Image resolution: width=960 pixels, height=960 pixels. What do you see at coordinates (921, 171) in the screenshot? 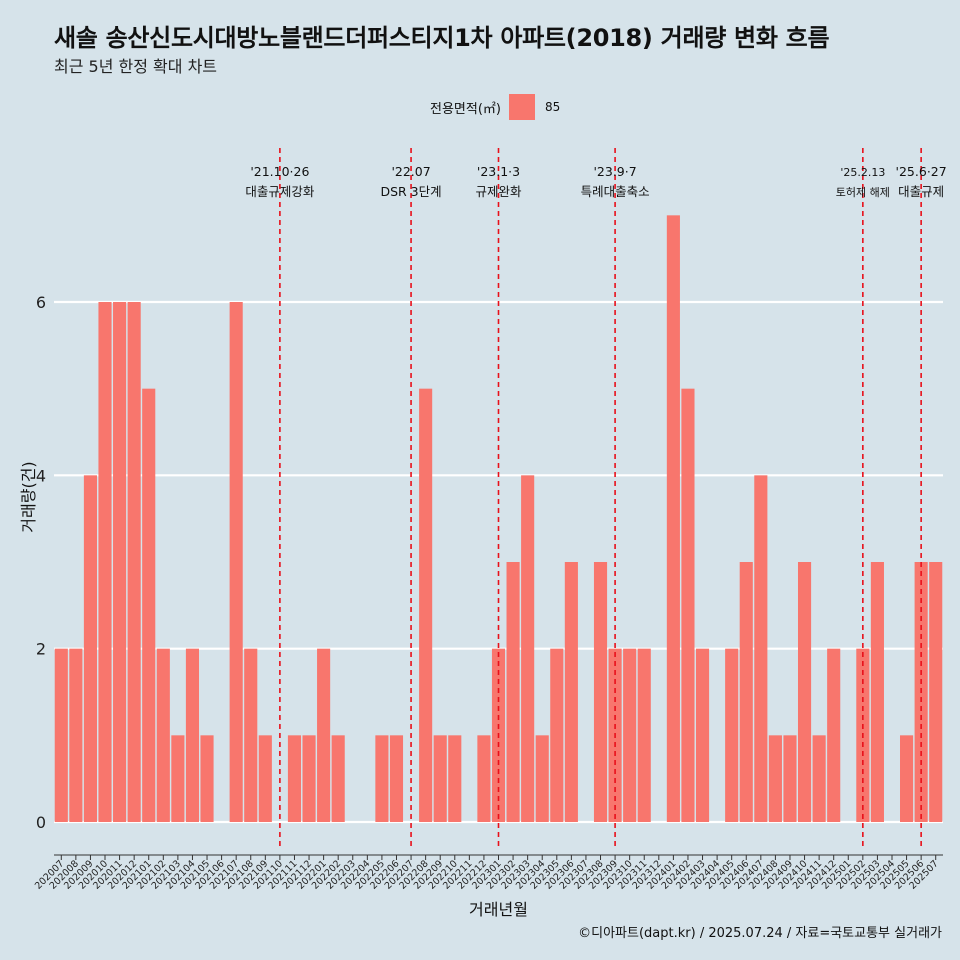
I see `annotation-date: '25.6·27` at bounding box center [921, 171].